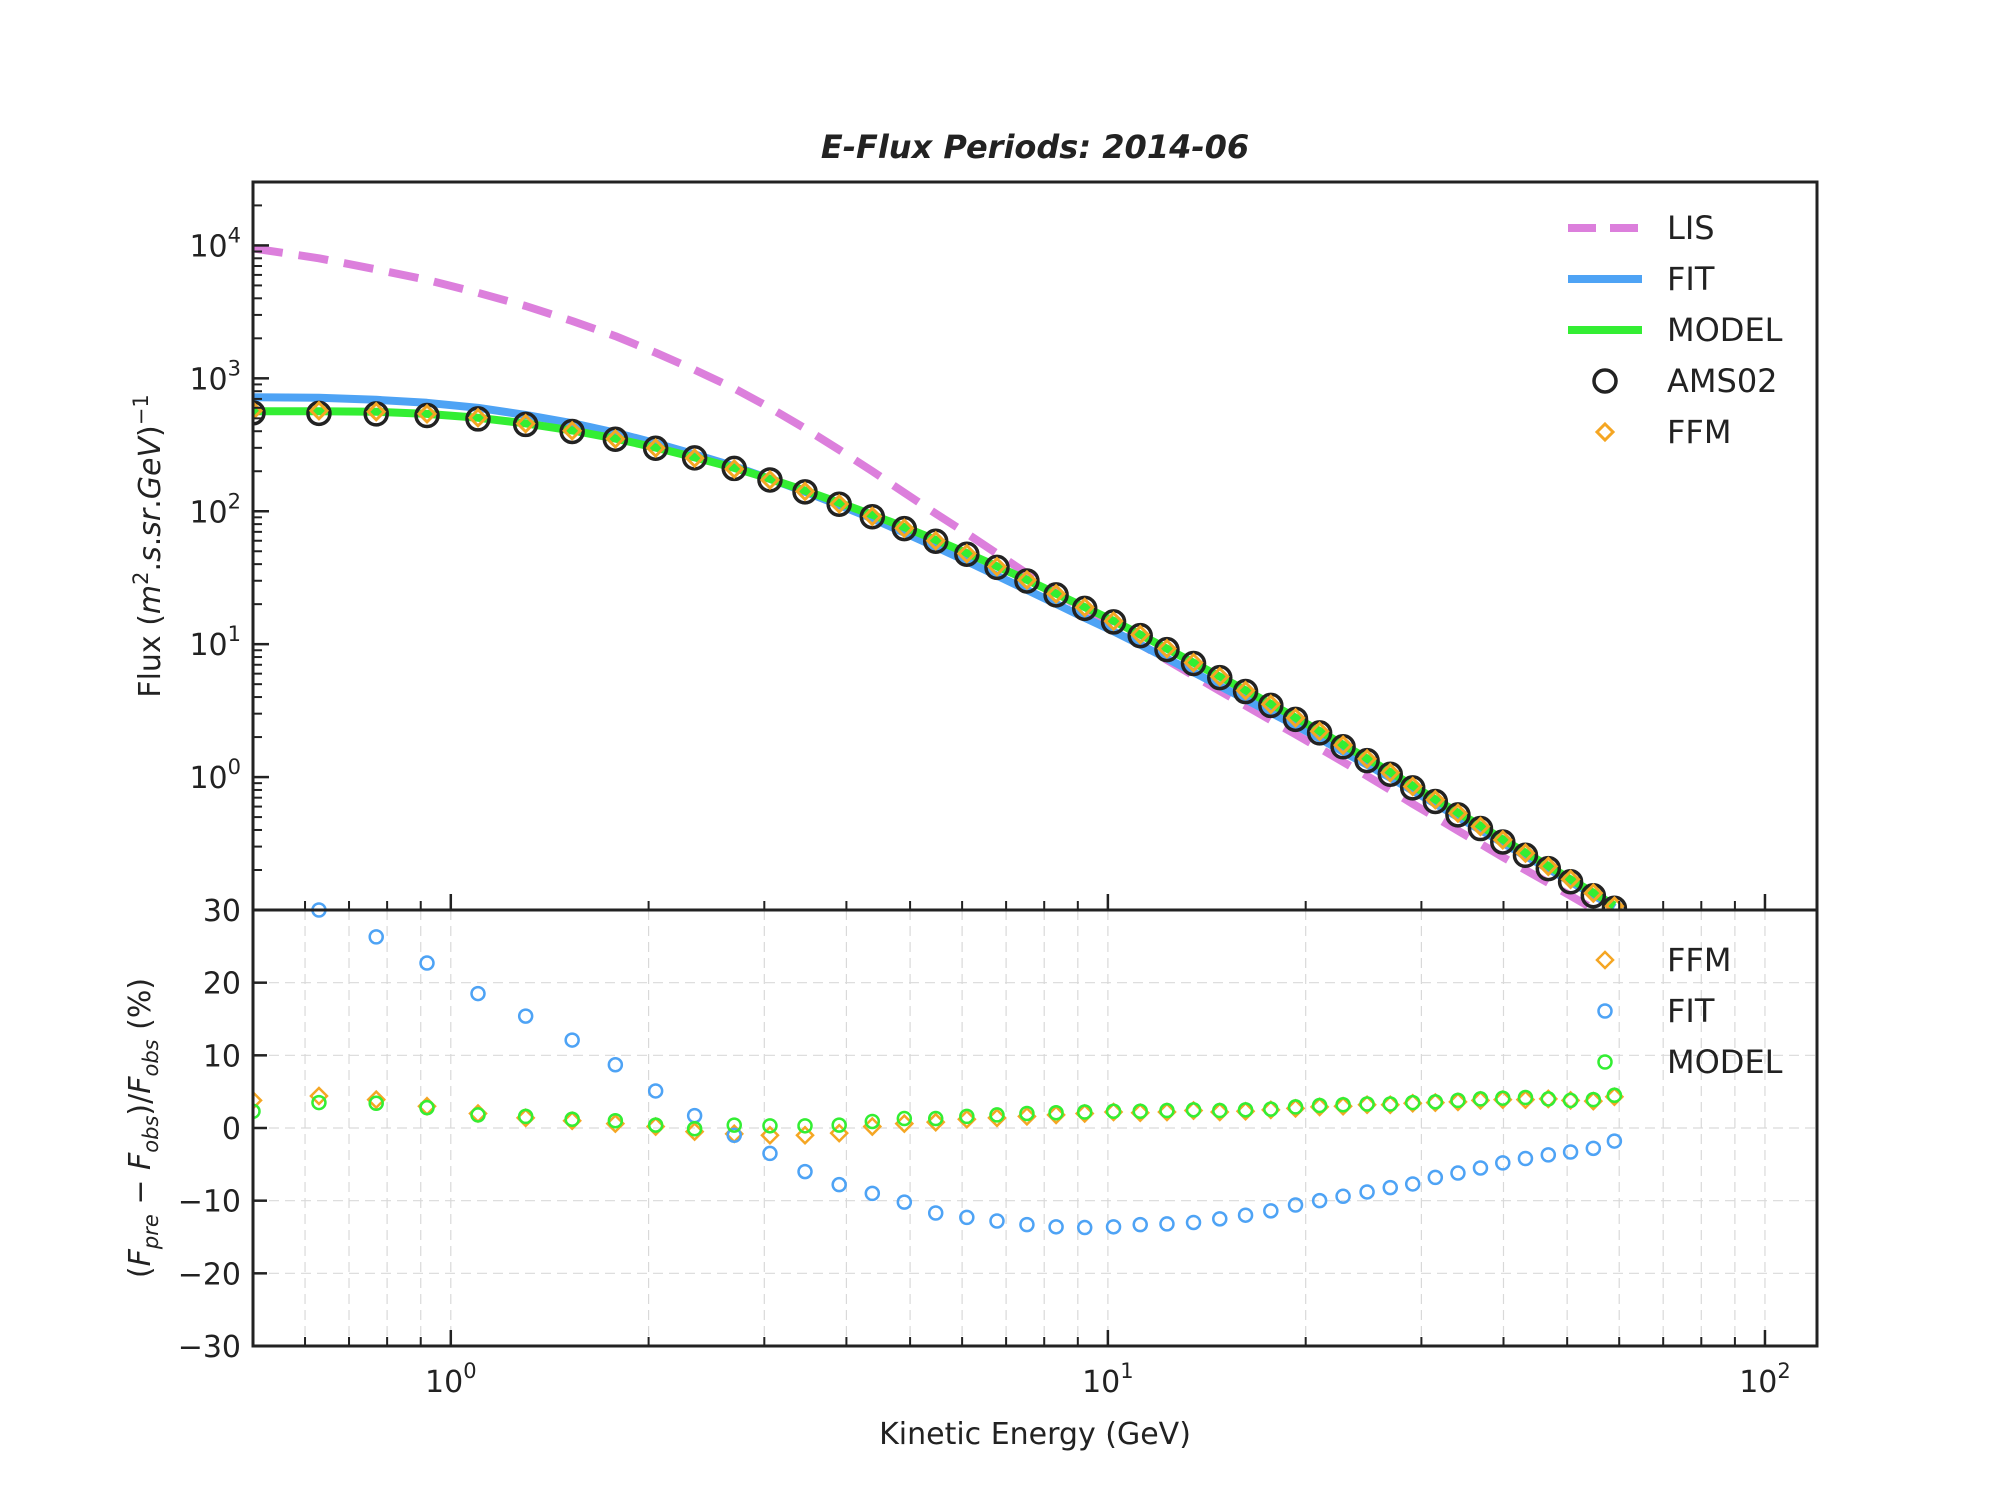 Image resolution: width=2000 pixels, height=1500 pixels. What do you see at coordinates (1605, 1062) in the screenshot?
I see `legend-marker-model` at bounding box center [1605, 1062].